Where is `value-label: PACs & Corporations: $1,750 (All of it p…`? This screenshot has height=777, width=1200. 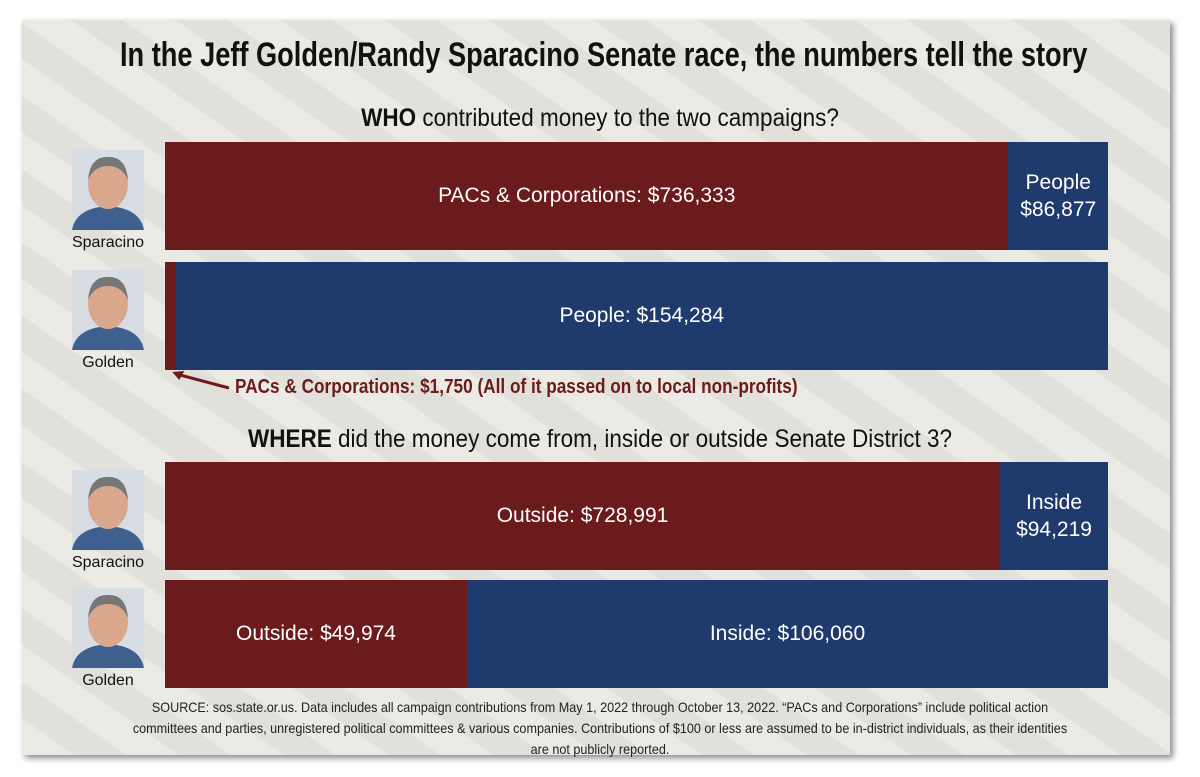
value-label: PACs & Corporations: $1,750 (All of it p… is located at coordinates (516, 387).